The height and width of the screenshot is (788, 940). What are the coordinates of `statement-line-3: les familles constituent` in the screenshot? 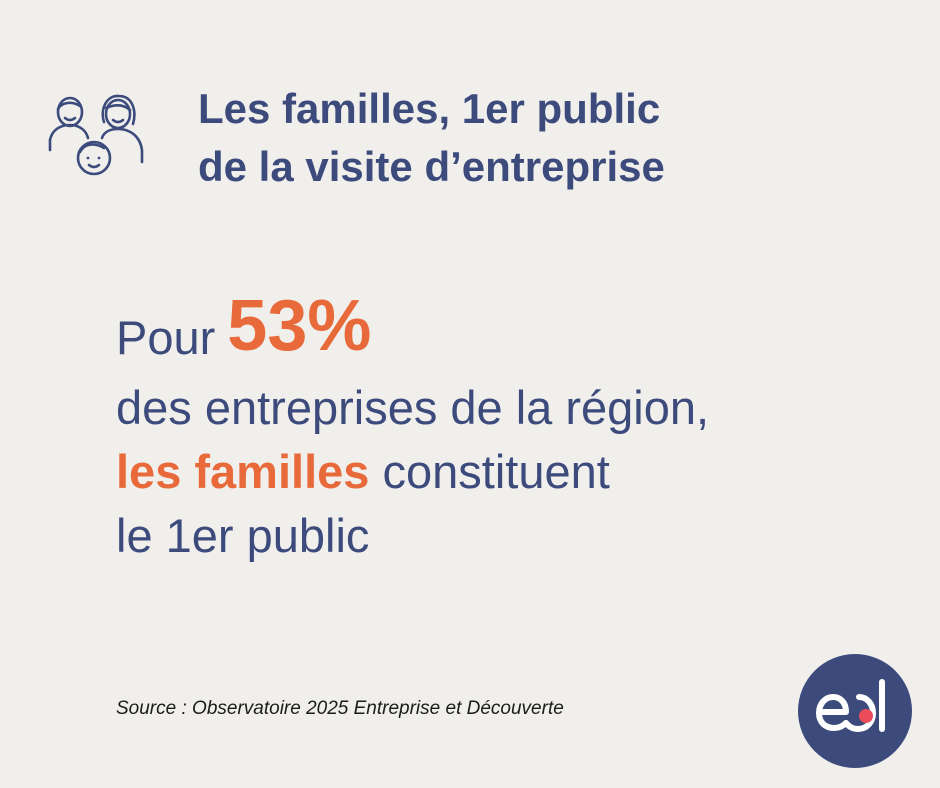 It's located at (412, 472).